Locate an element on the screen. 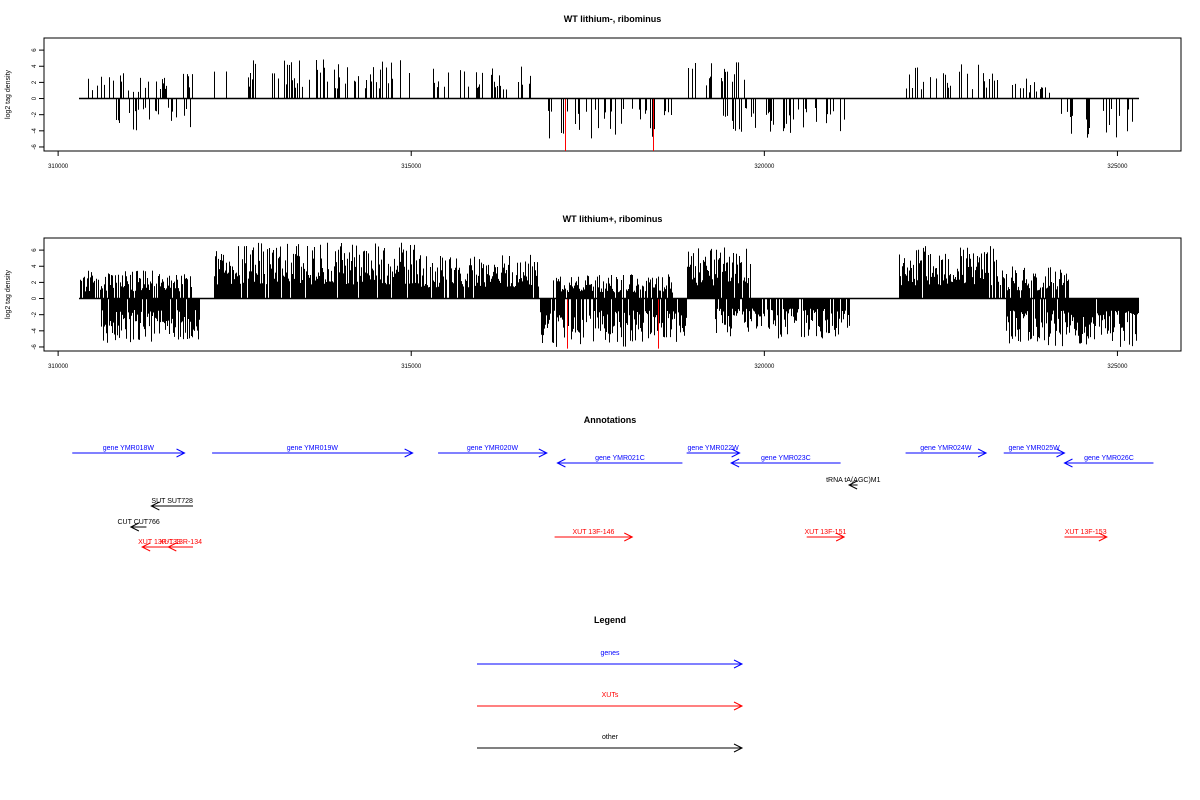 Image resolution: width=1200 pixels, height=800 pixels. annotations-title: Annotations is located at coordinates (610, 420).